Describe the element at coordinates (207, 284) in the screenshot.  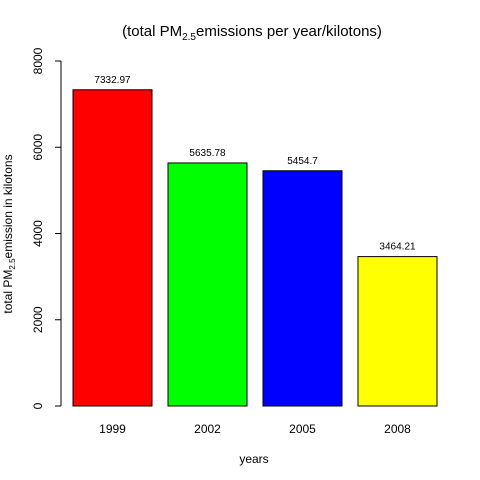
I see `bar-2002` at that location.